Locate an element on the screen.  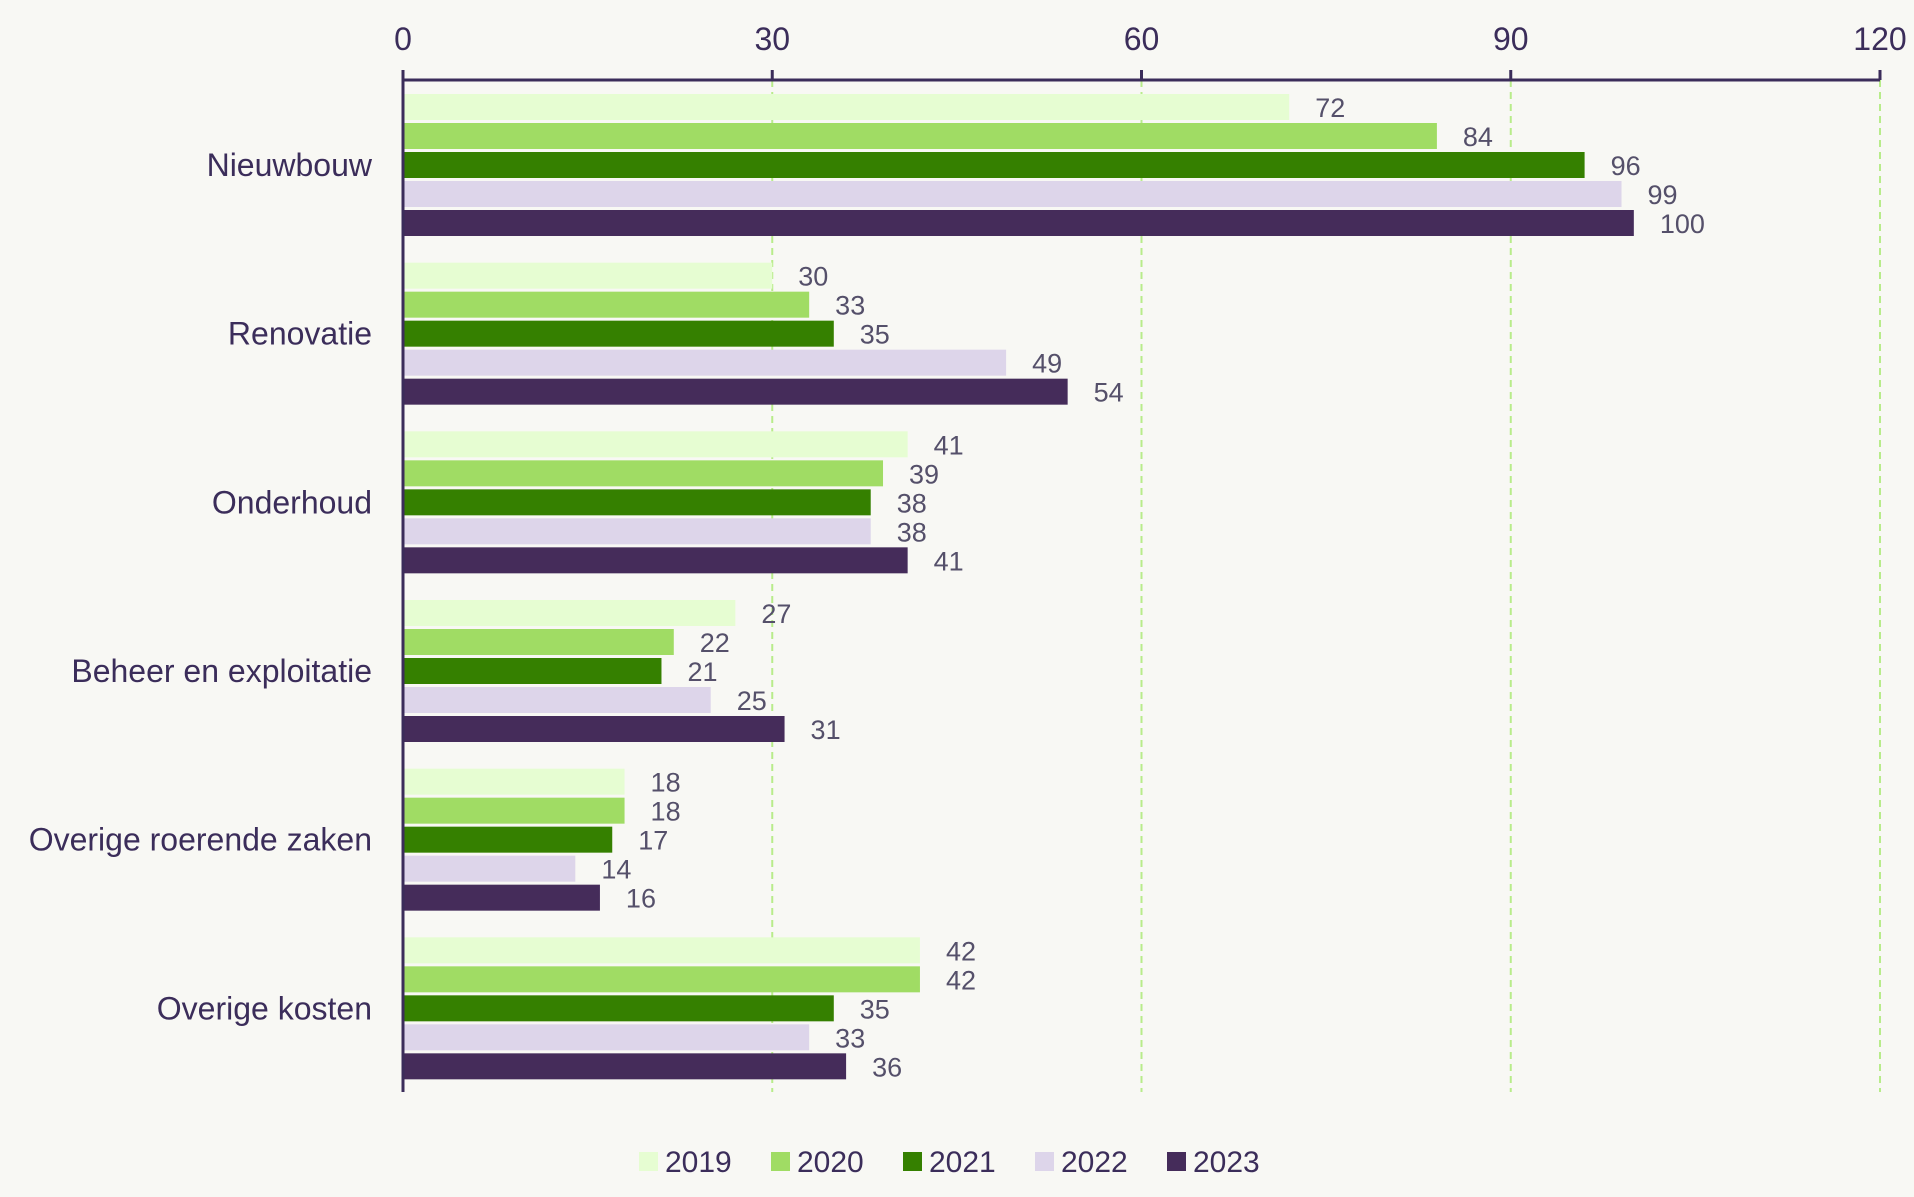
x-tick-label: 60 is located at coordinates (1142, 39).